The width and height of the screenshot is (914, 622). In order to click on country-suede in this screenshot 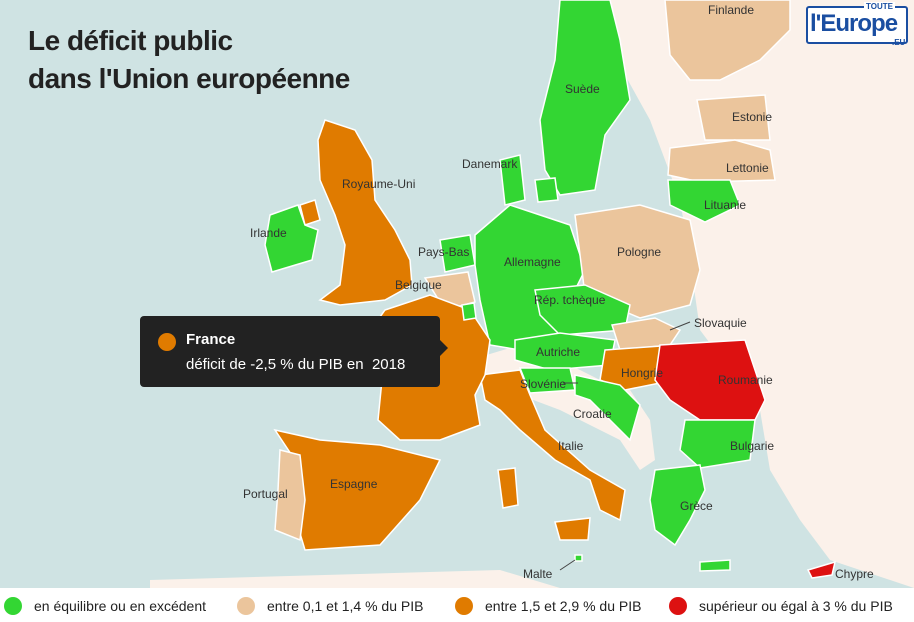, I will do `click(585, 98)`.